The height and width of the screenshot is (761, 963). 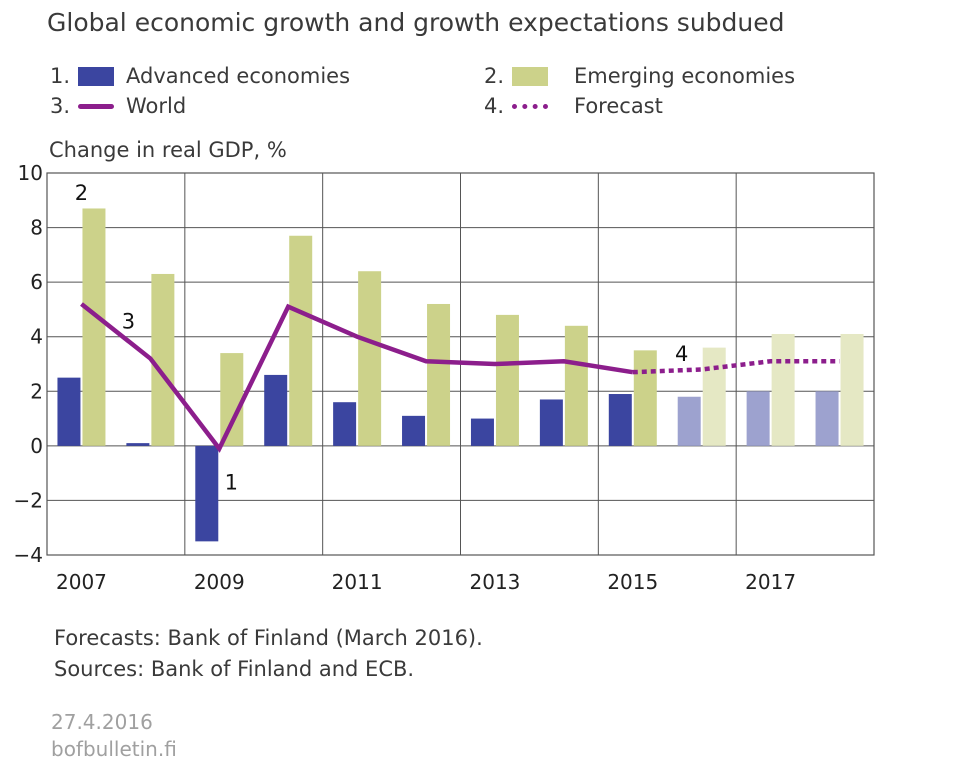 I want to click on x-tick-label: 2017, so click(x=770, y=582).